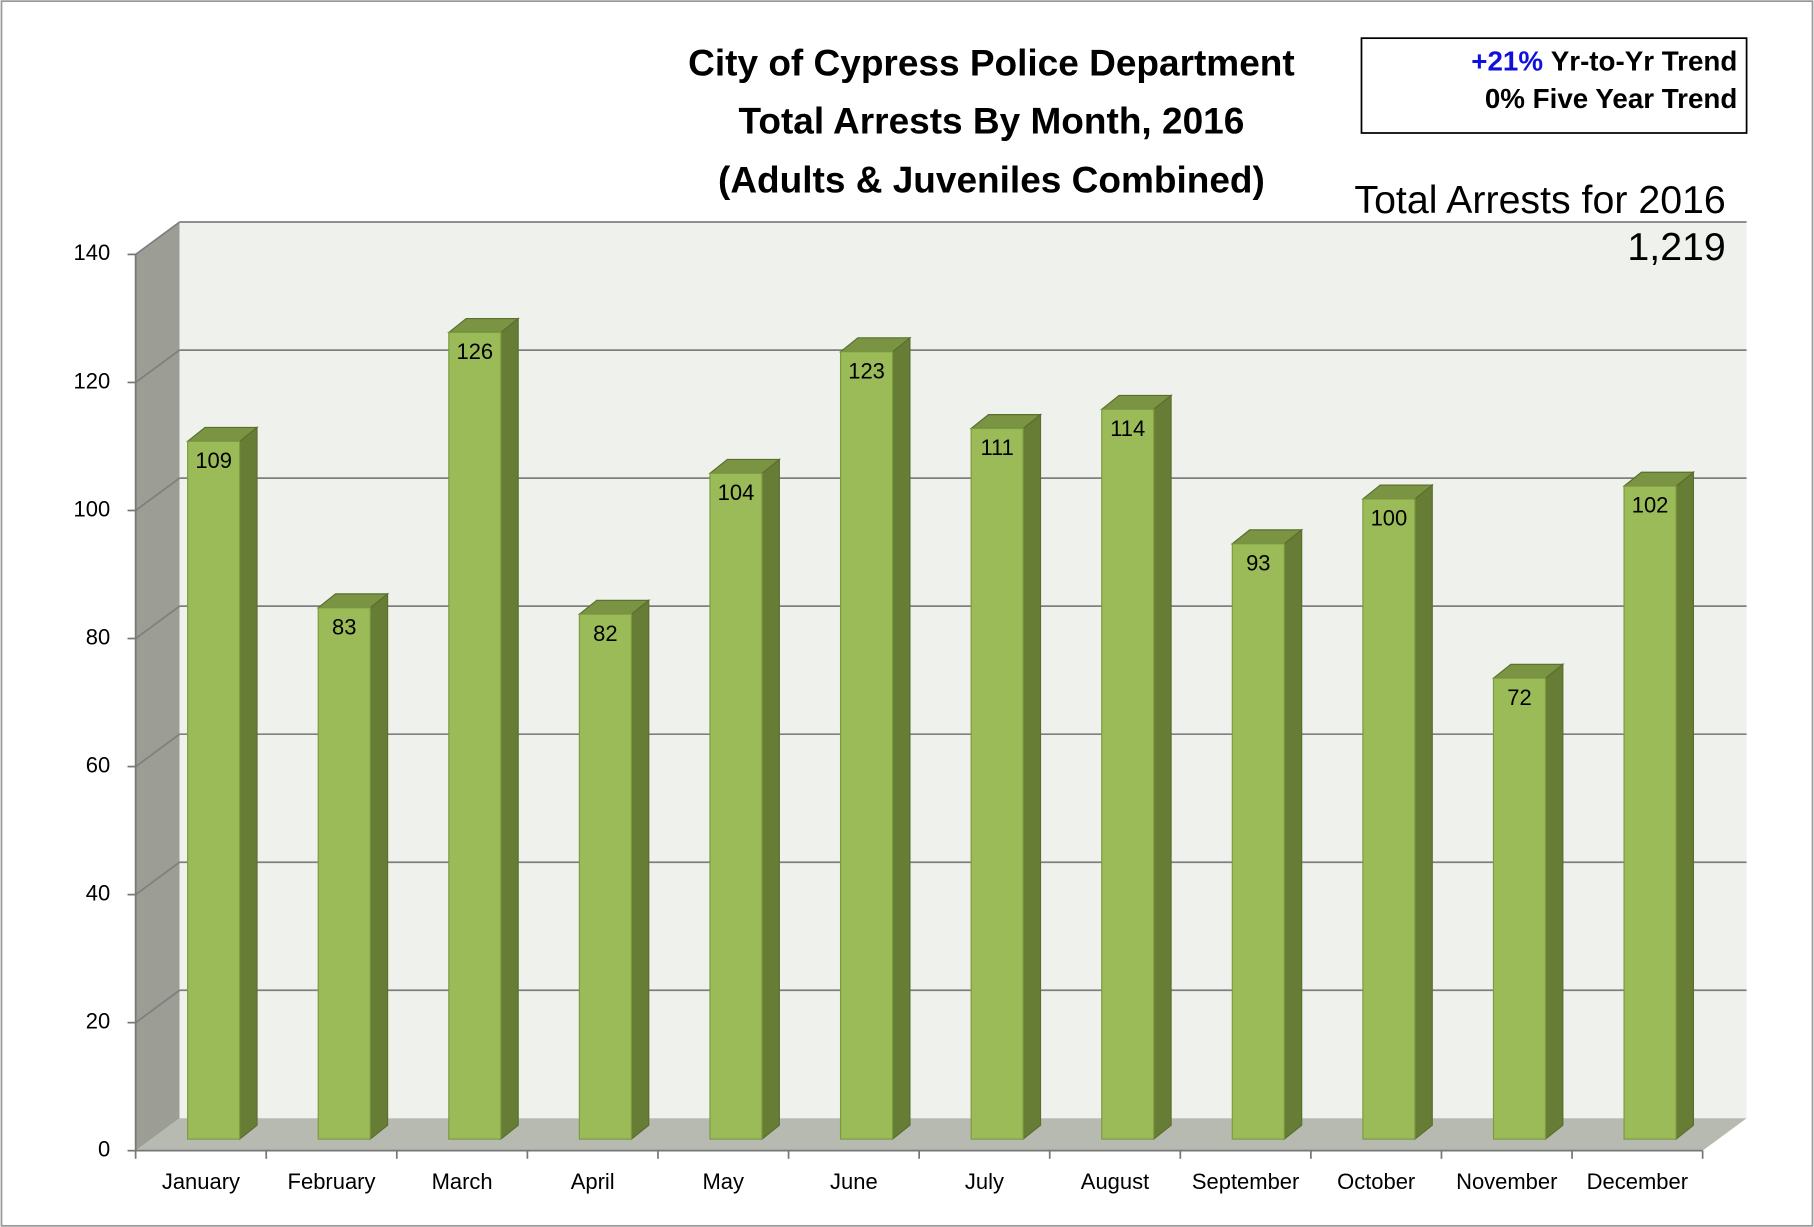  I want to click on x-tick-label: September, so click(1245, 1181).